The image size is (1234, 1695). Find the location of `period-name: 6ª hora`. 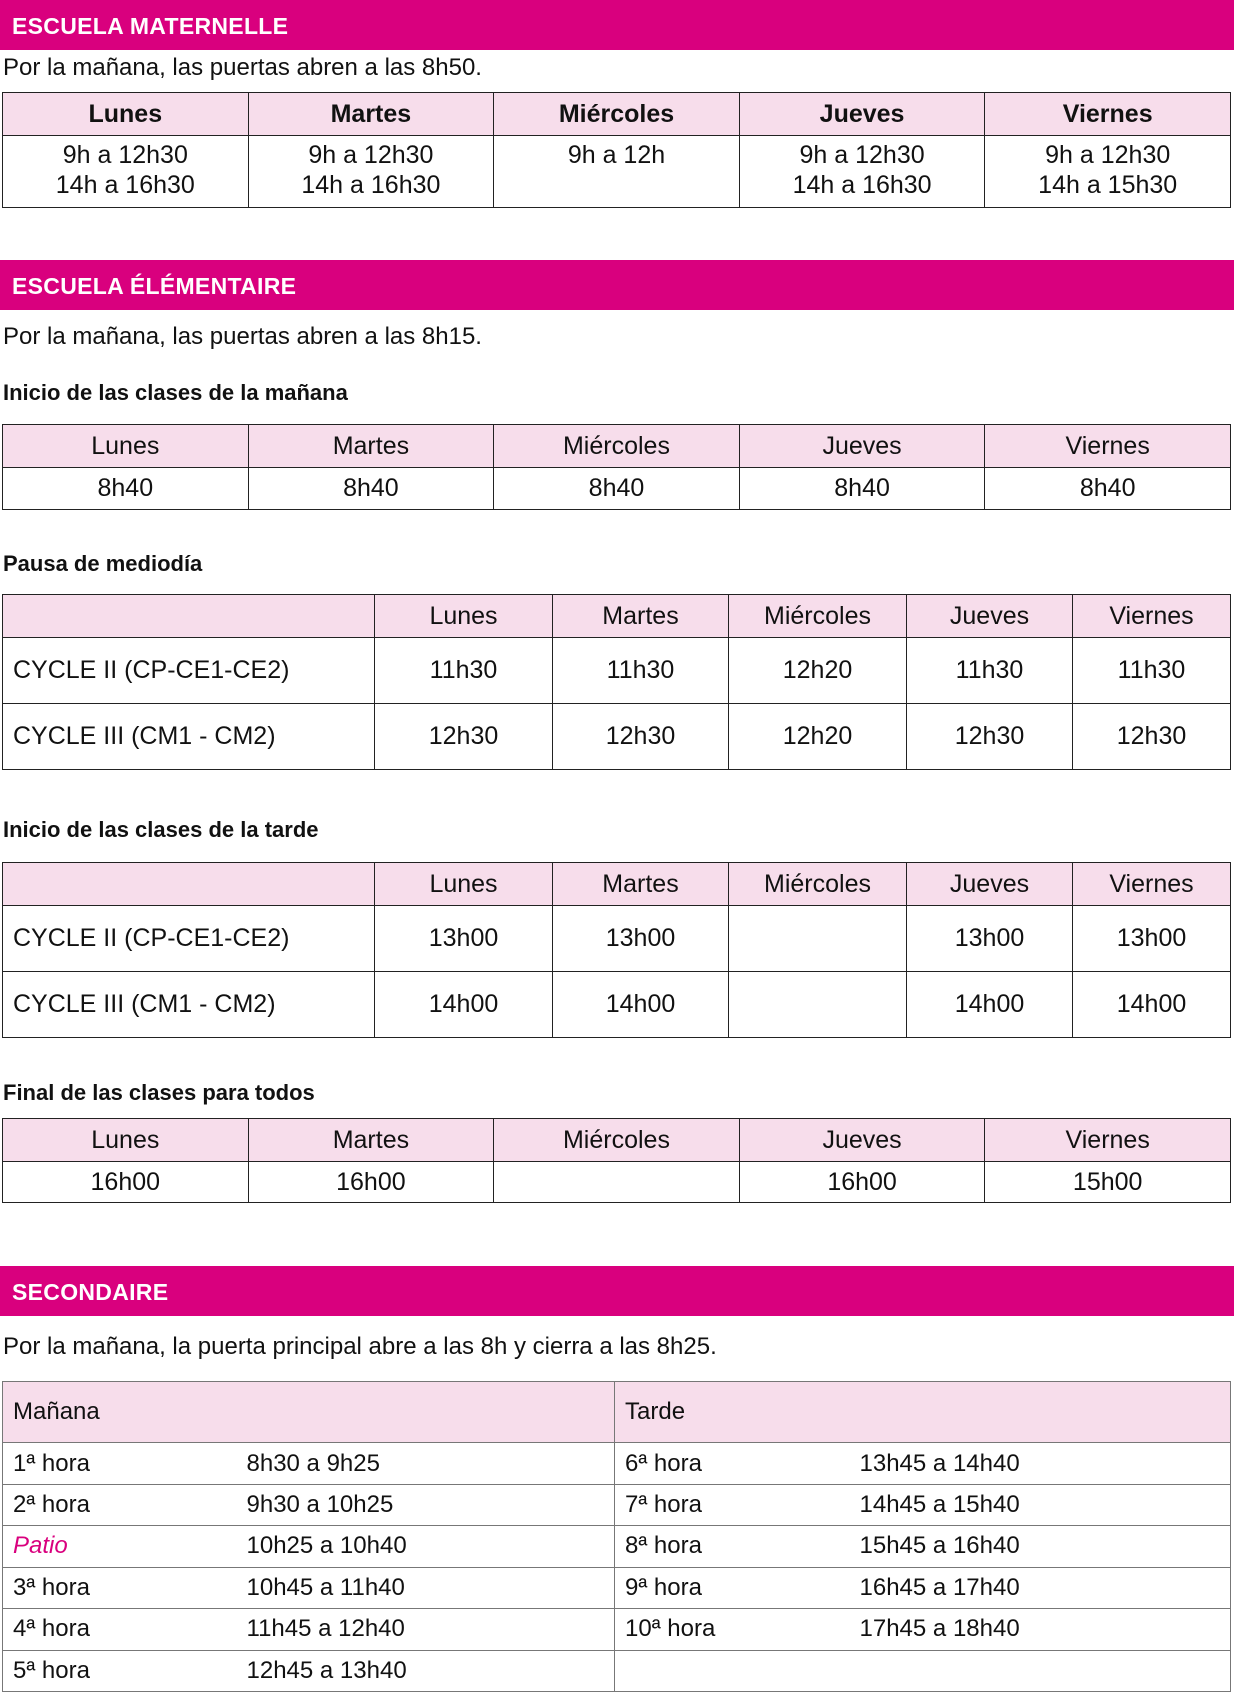

period-name: 6ª hora is located at coordinates (732, 1463).